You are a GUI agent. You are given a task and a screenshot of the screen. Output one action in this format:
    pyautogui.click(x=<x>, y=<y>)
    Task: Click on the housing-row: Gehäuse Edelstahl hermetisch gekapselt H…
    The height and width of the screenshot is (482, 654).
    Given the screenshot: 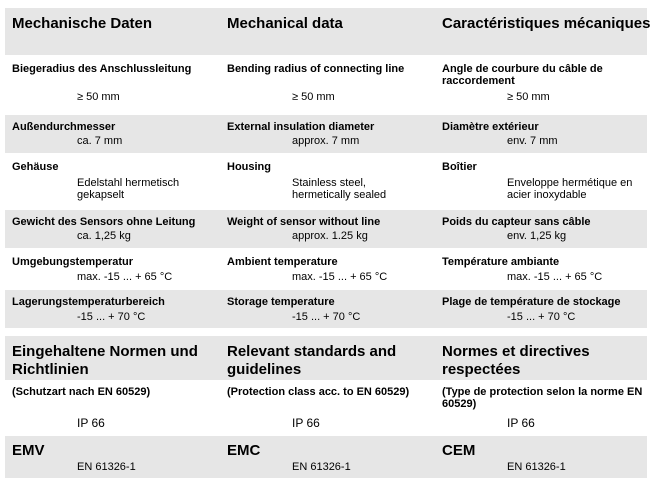 What is the action you would take?
    pyautogui.click(x=326, y=181)
    